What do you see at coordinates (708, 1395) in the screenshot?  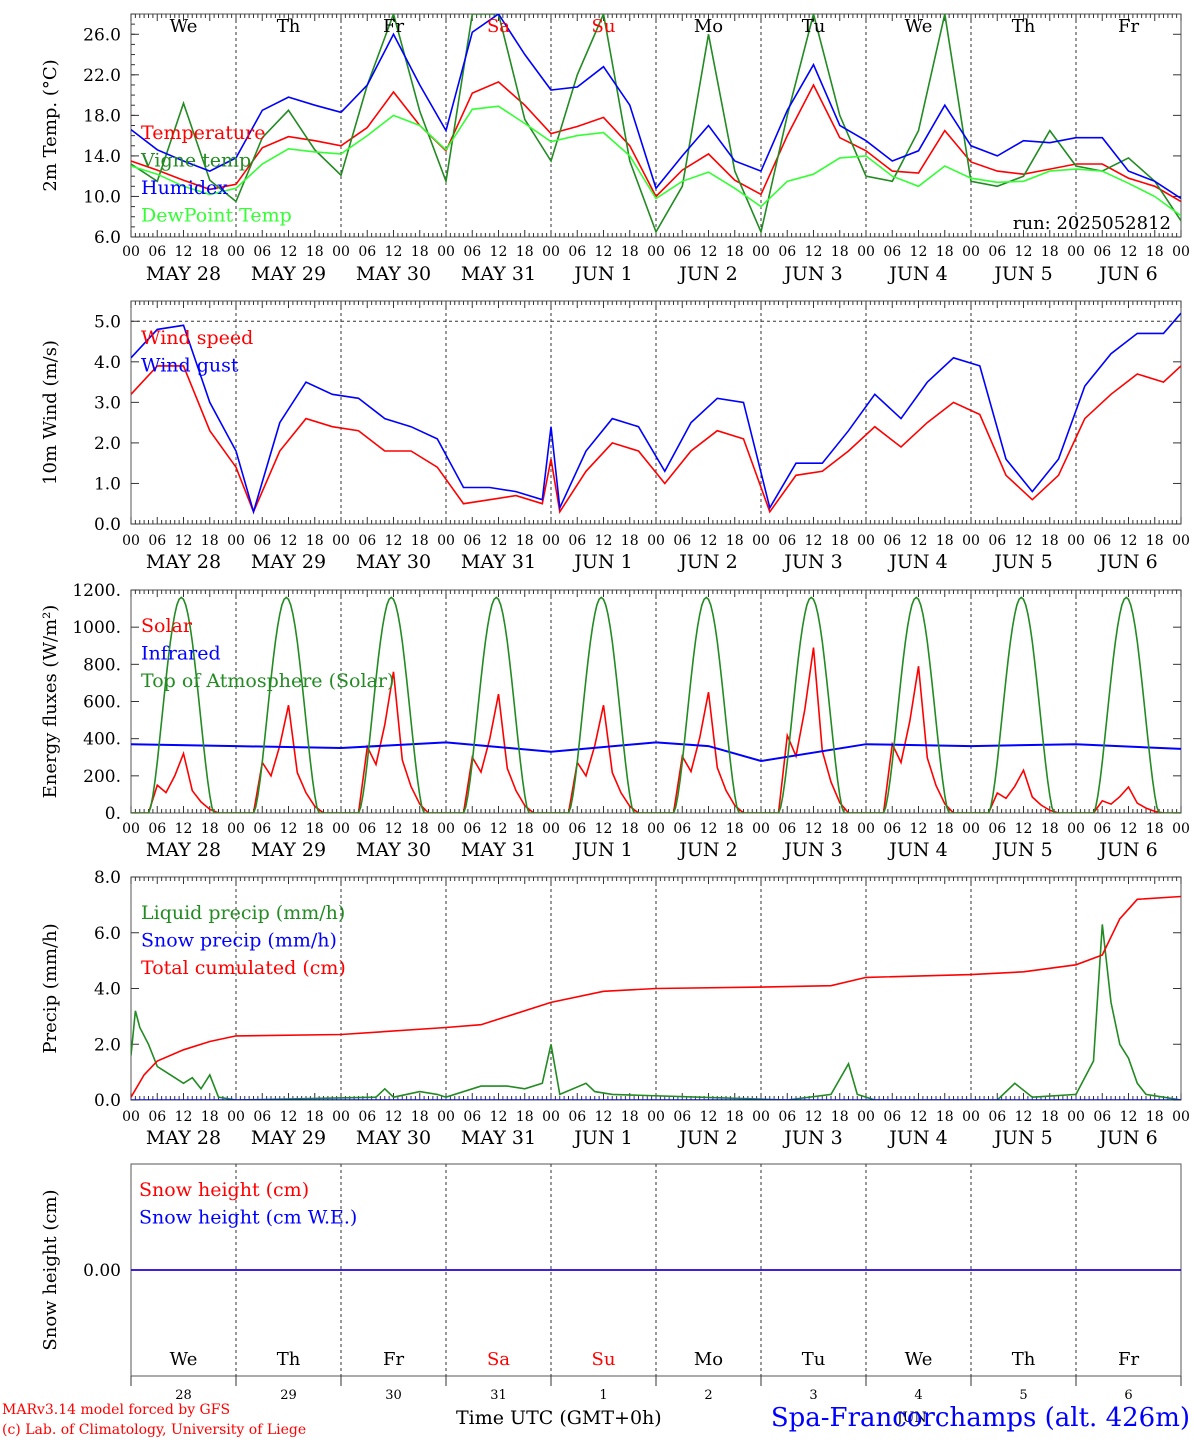 I see `day-number-label: 2` at bounding box center [708, 1395].